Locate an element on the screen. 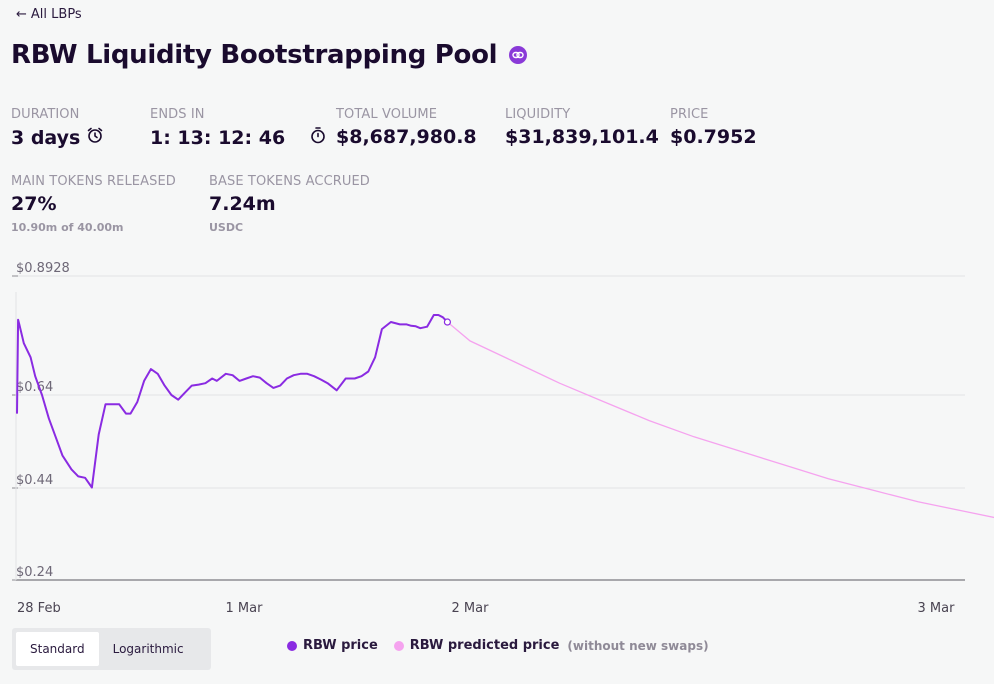 This screenshot has height=684, width=994. y-tick-label: $0.24 is located at coordinates (34, 572).